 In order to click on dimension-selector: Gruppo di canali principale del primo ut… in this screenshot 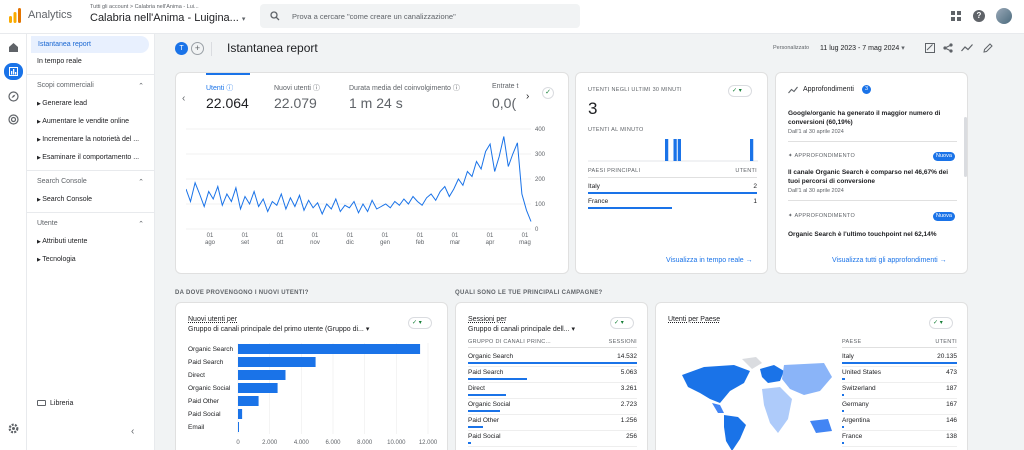, I will do `click(279, 329)`.